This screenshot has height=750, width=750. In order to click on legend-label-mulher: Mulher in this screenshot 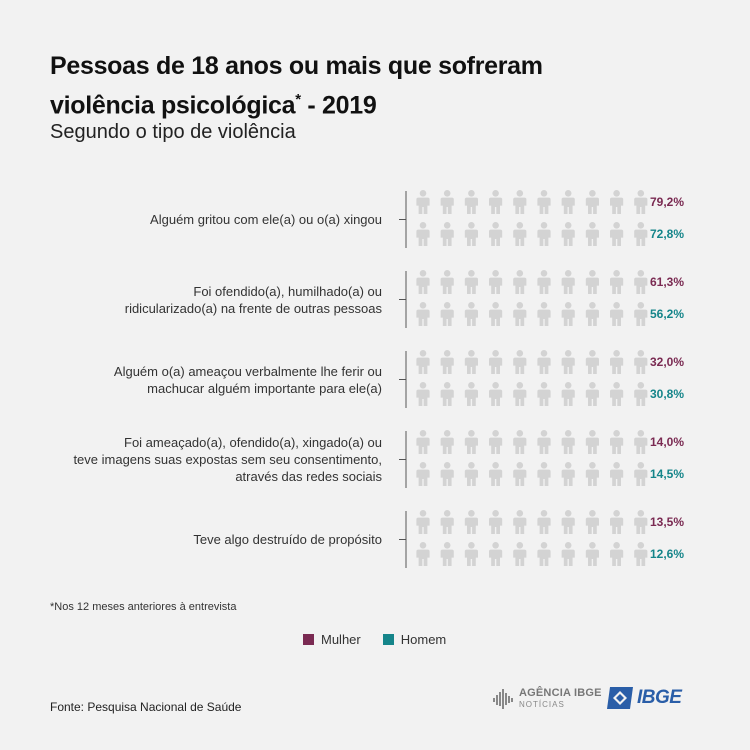, I will do `click(341, 639)`.